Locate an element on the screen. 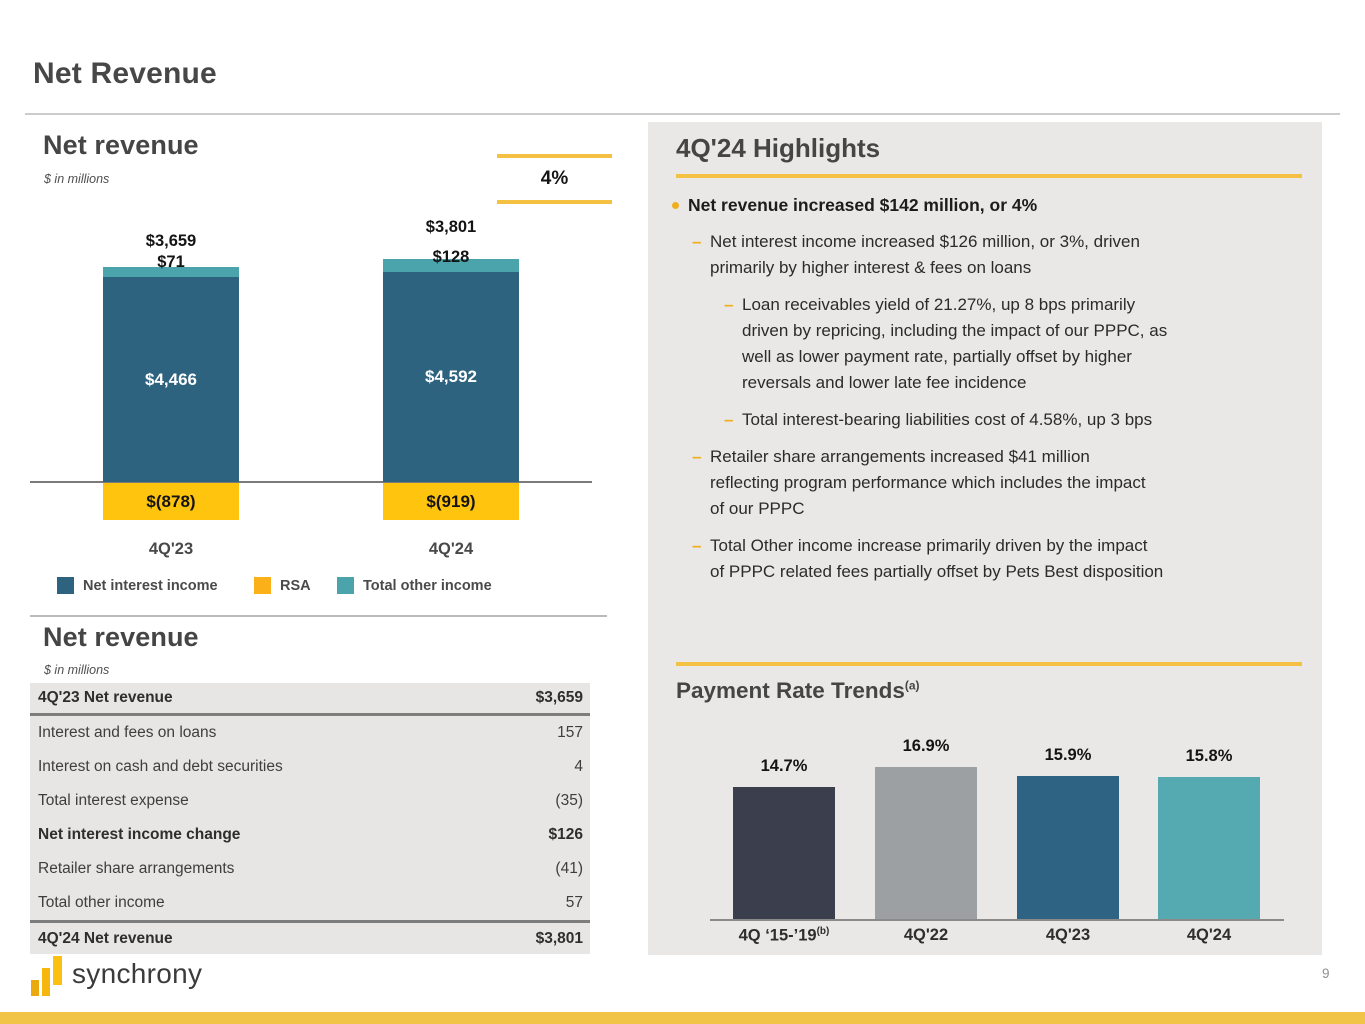 The image size is (1365, 1024). synchrony-logo-icon is located at coordinates (46, 976).